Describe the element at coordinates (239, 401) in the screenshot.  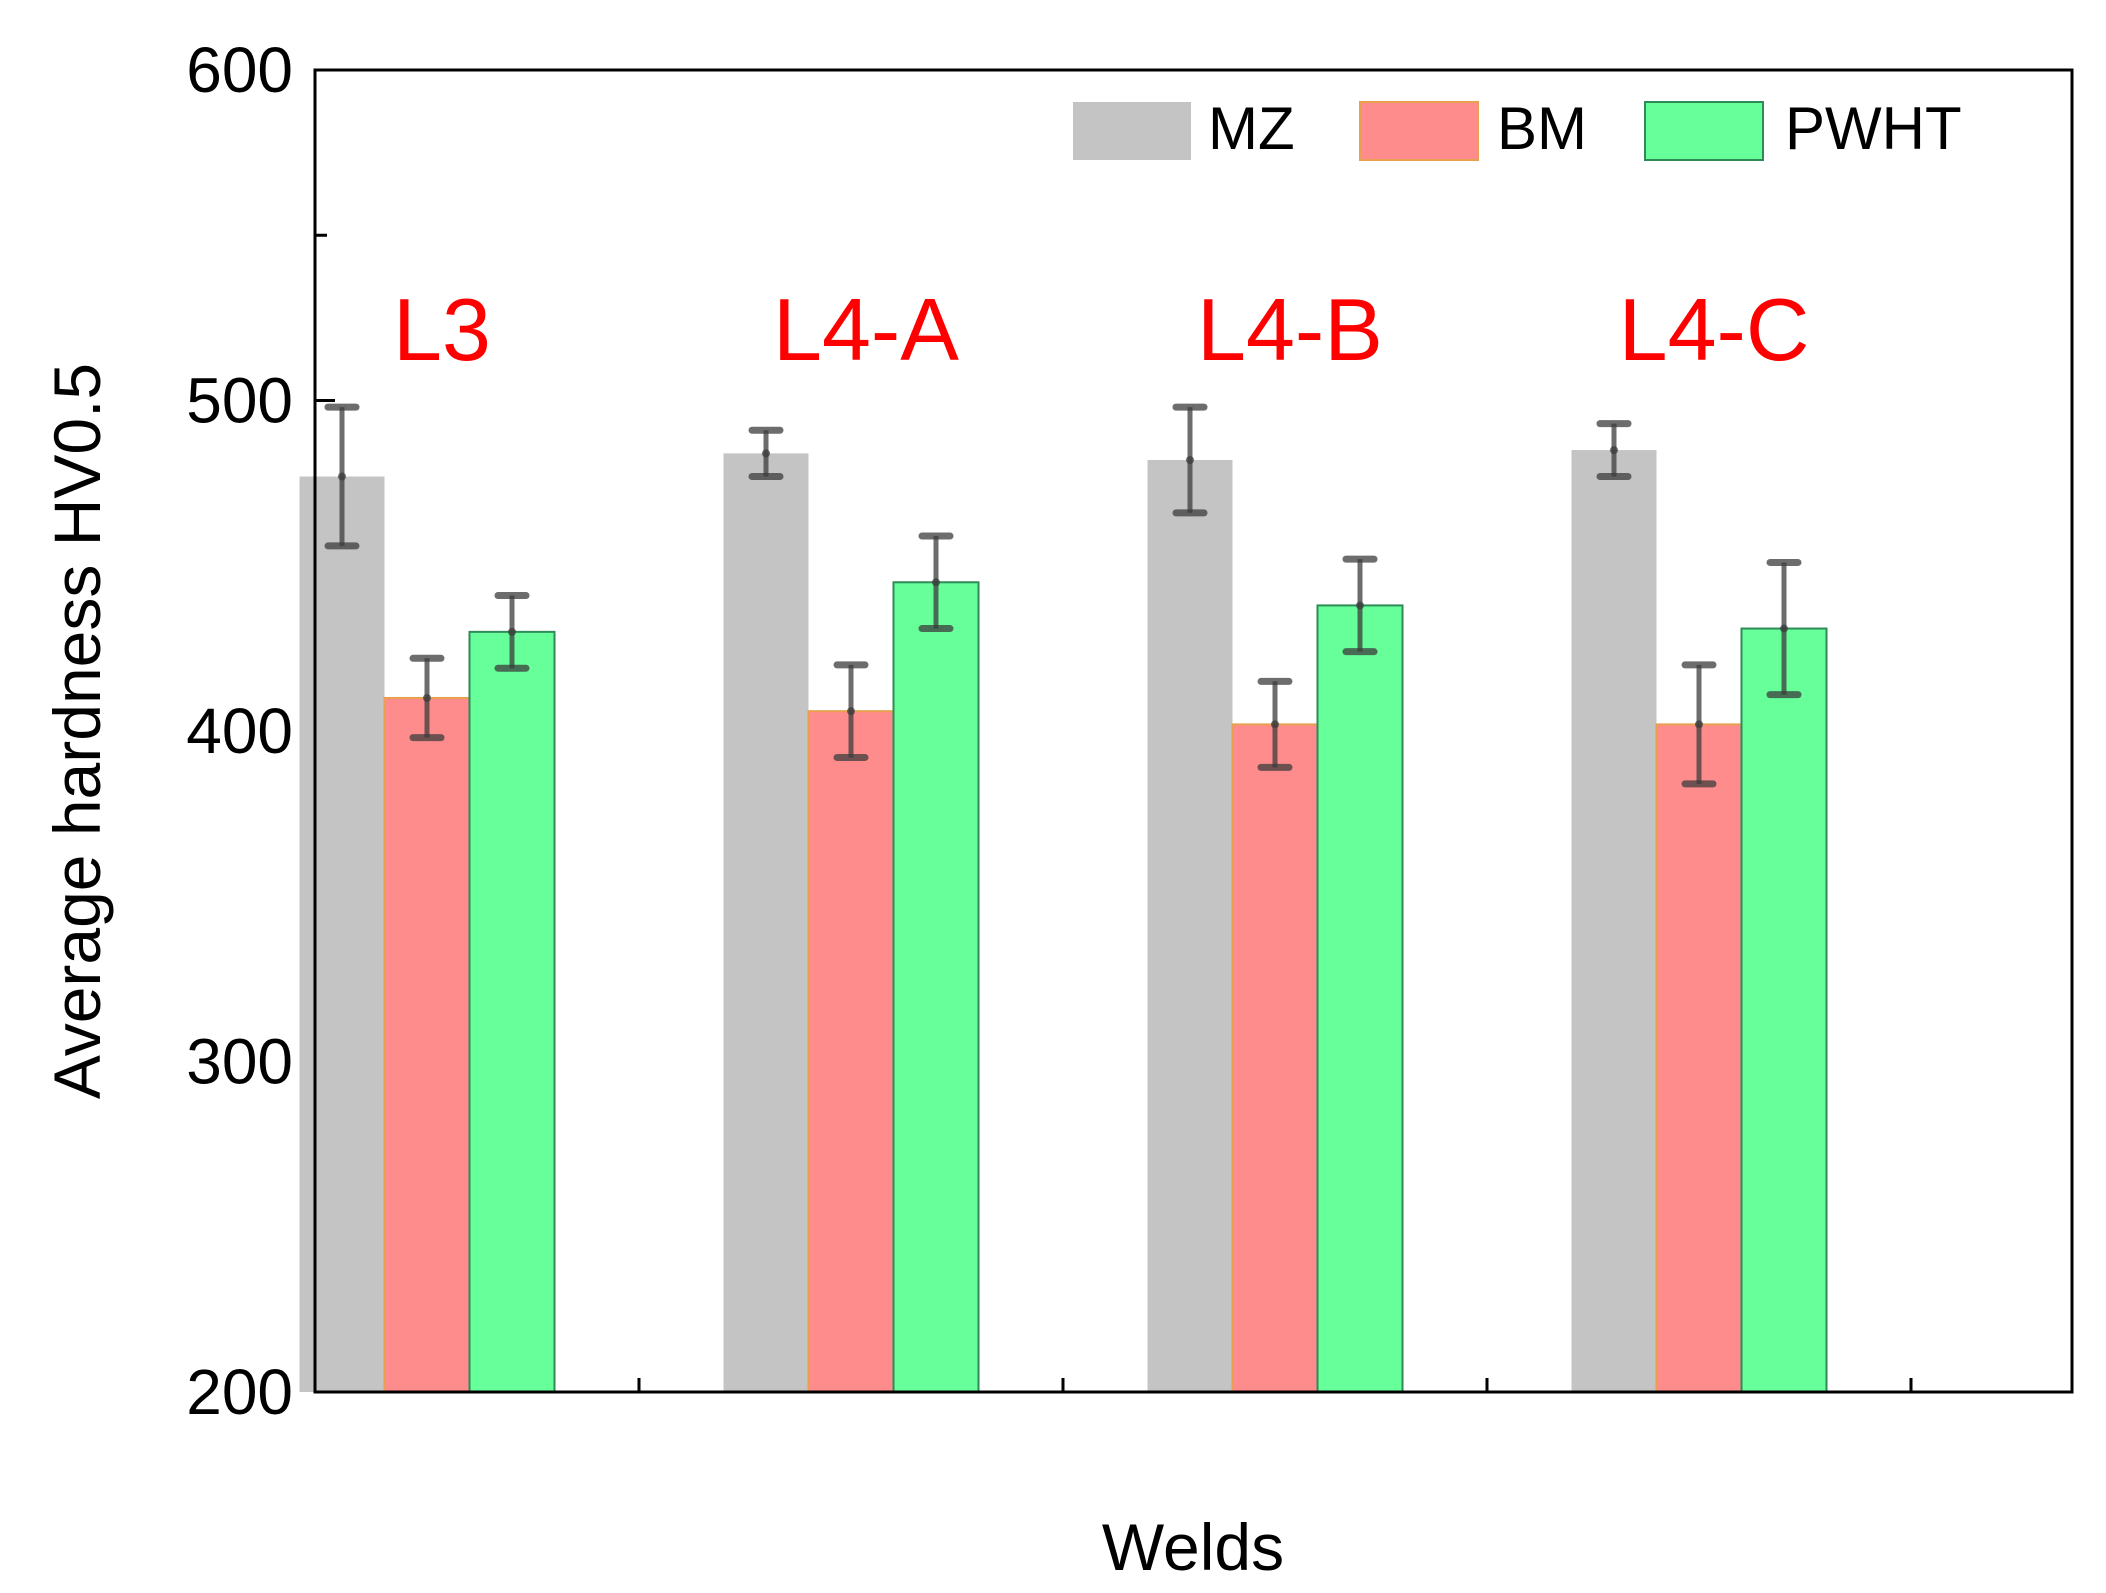
I see `y-tick-label: 500` at that location.